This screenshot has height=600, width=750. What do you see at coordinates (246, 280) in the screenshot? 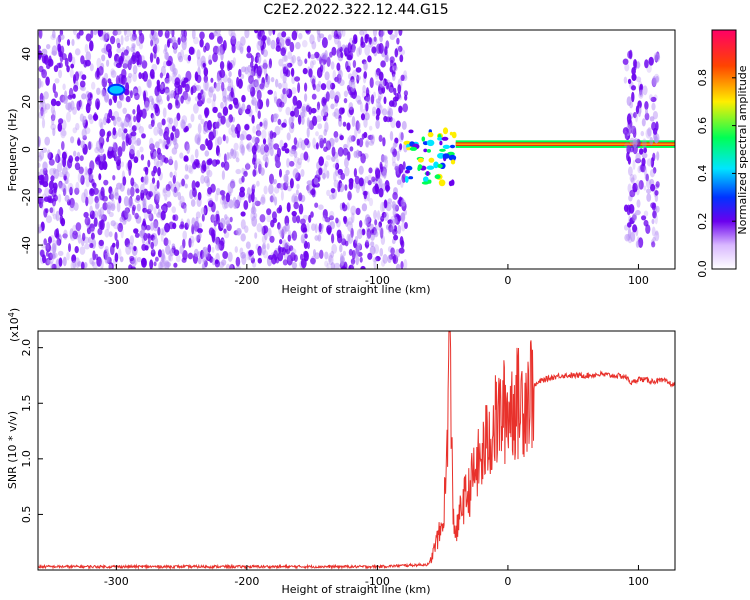
I see `top-x-tick-label: -200` at bounding box center [246, 280].